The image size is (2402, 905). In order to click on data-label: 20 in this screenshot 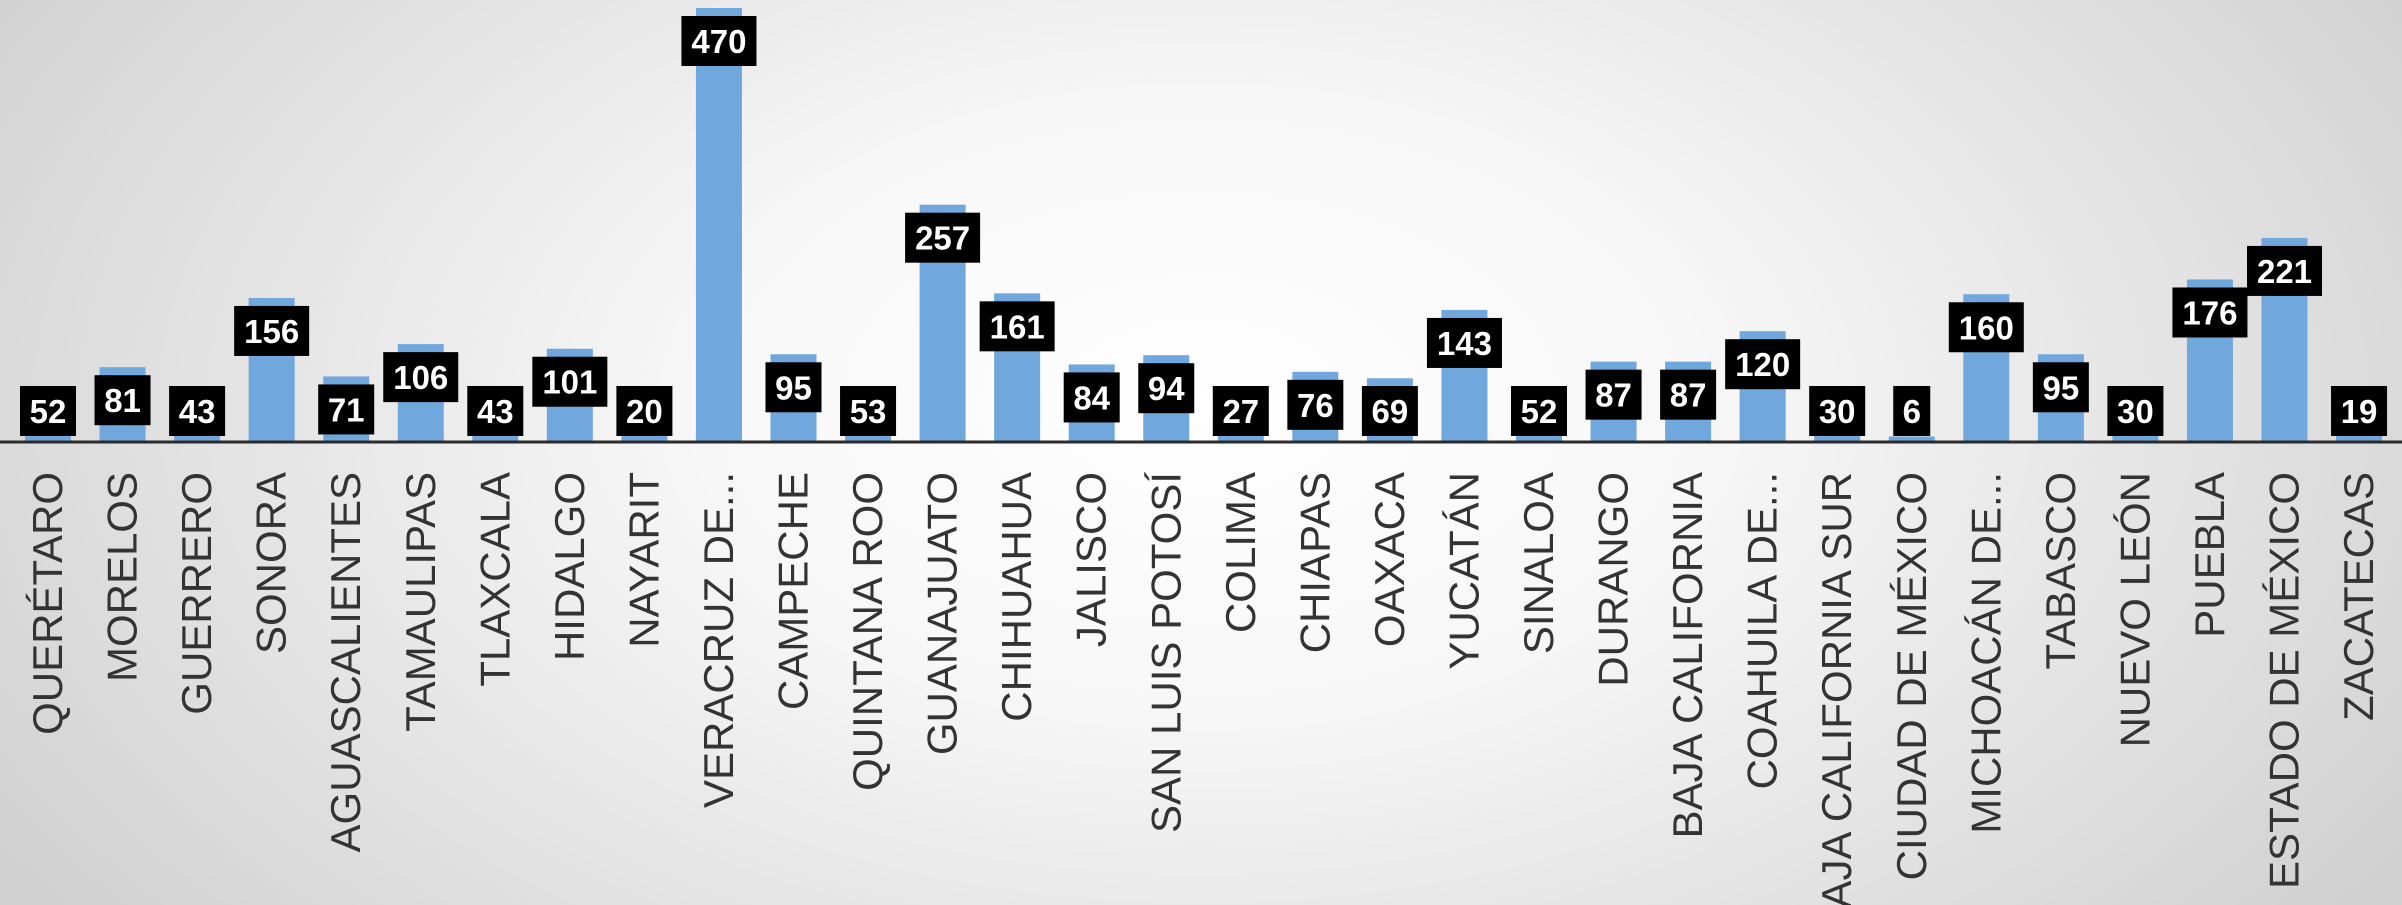, I will do `click(644, 411)`.